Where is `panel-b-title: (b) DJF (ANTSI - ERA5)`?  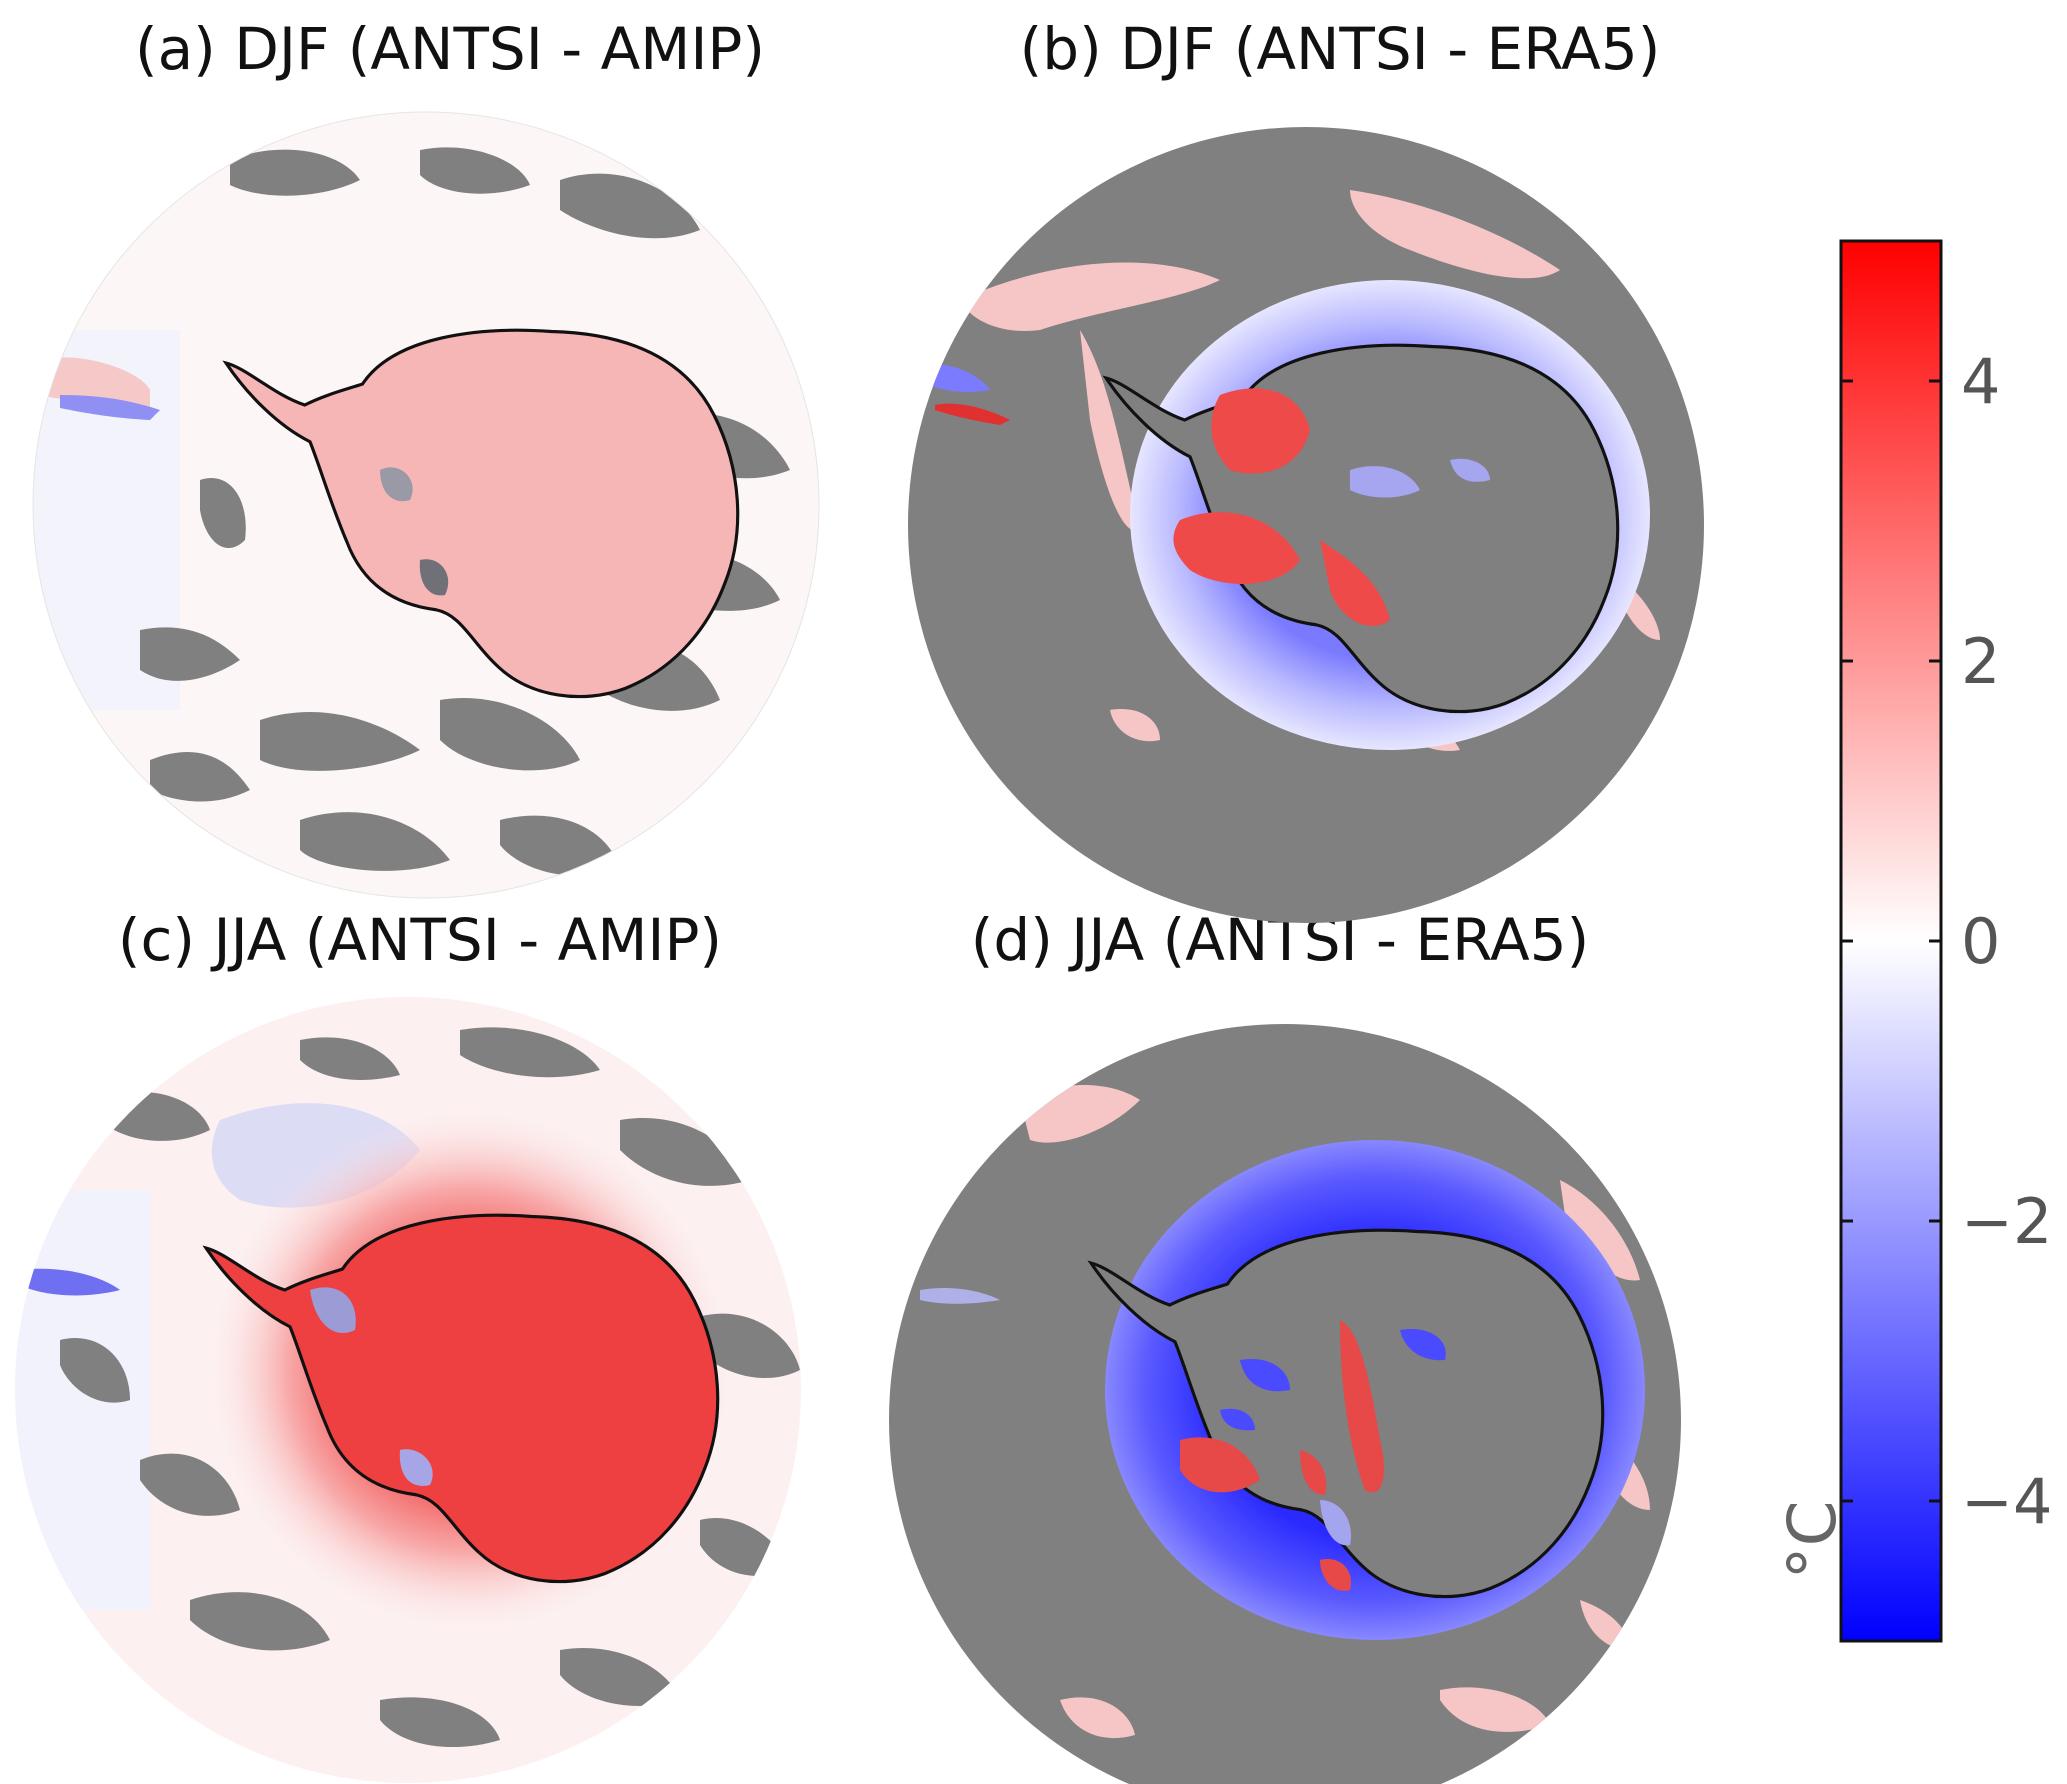 panel-b-title: (b) DJF (ANTSI - ERA5) is located at coordinates (1340, 49).